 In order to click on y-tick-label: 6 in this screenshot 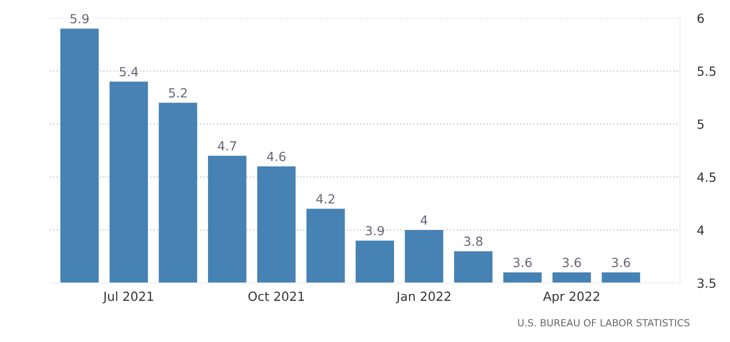, I will do `click(701, 18)`.